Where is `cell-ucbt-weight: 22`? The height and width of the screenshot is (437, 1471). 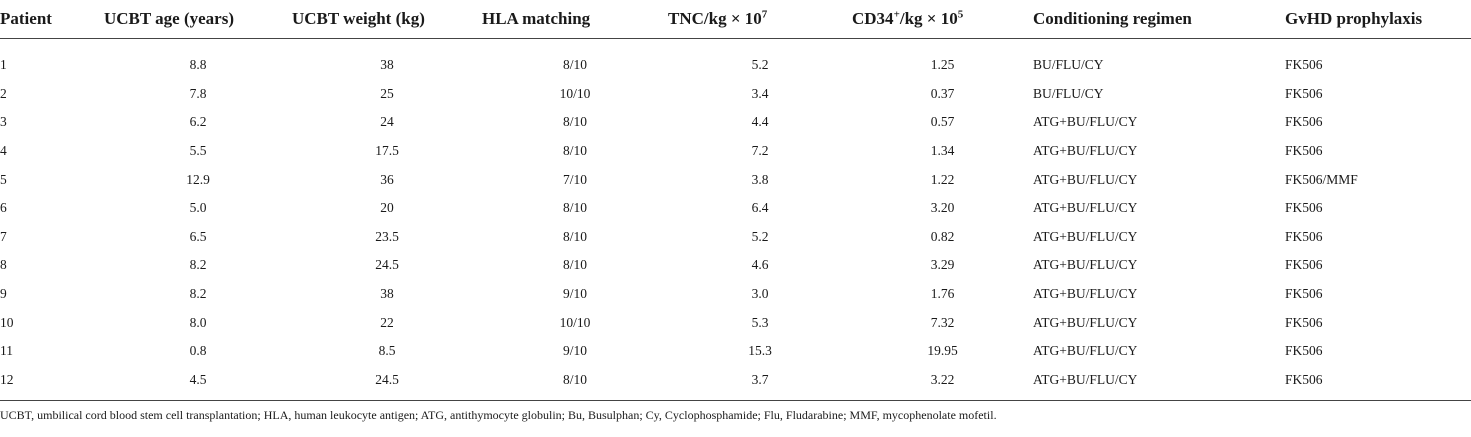
cell-ucbt-weight: 22 is located at coordinates (387, 322).